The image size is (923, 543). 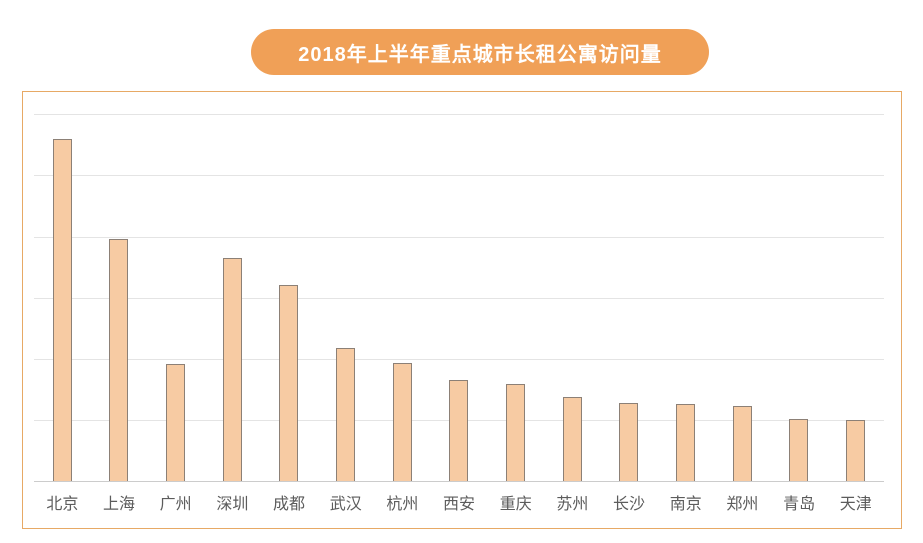 I want to click on x-axis-label: 上海, so click(x=119, y=504).